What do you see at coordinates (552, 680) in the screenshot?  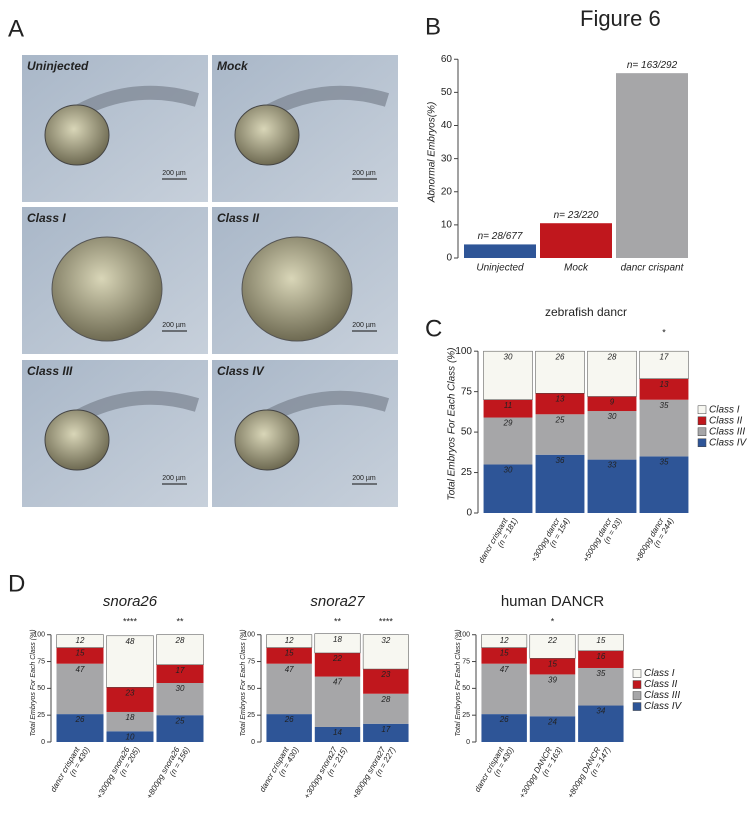 I see `data-label: 39` at bounding box center [552, 680].